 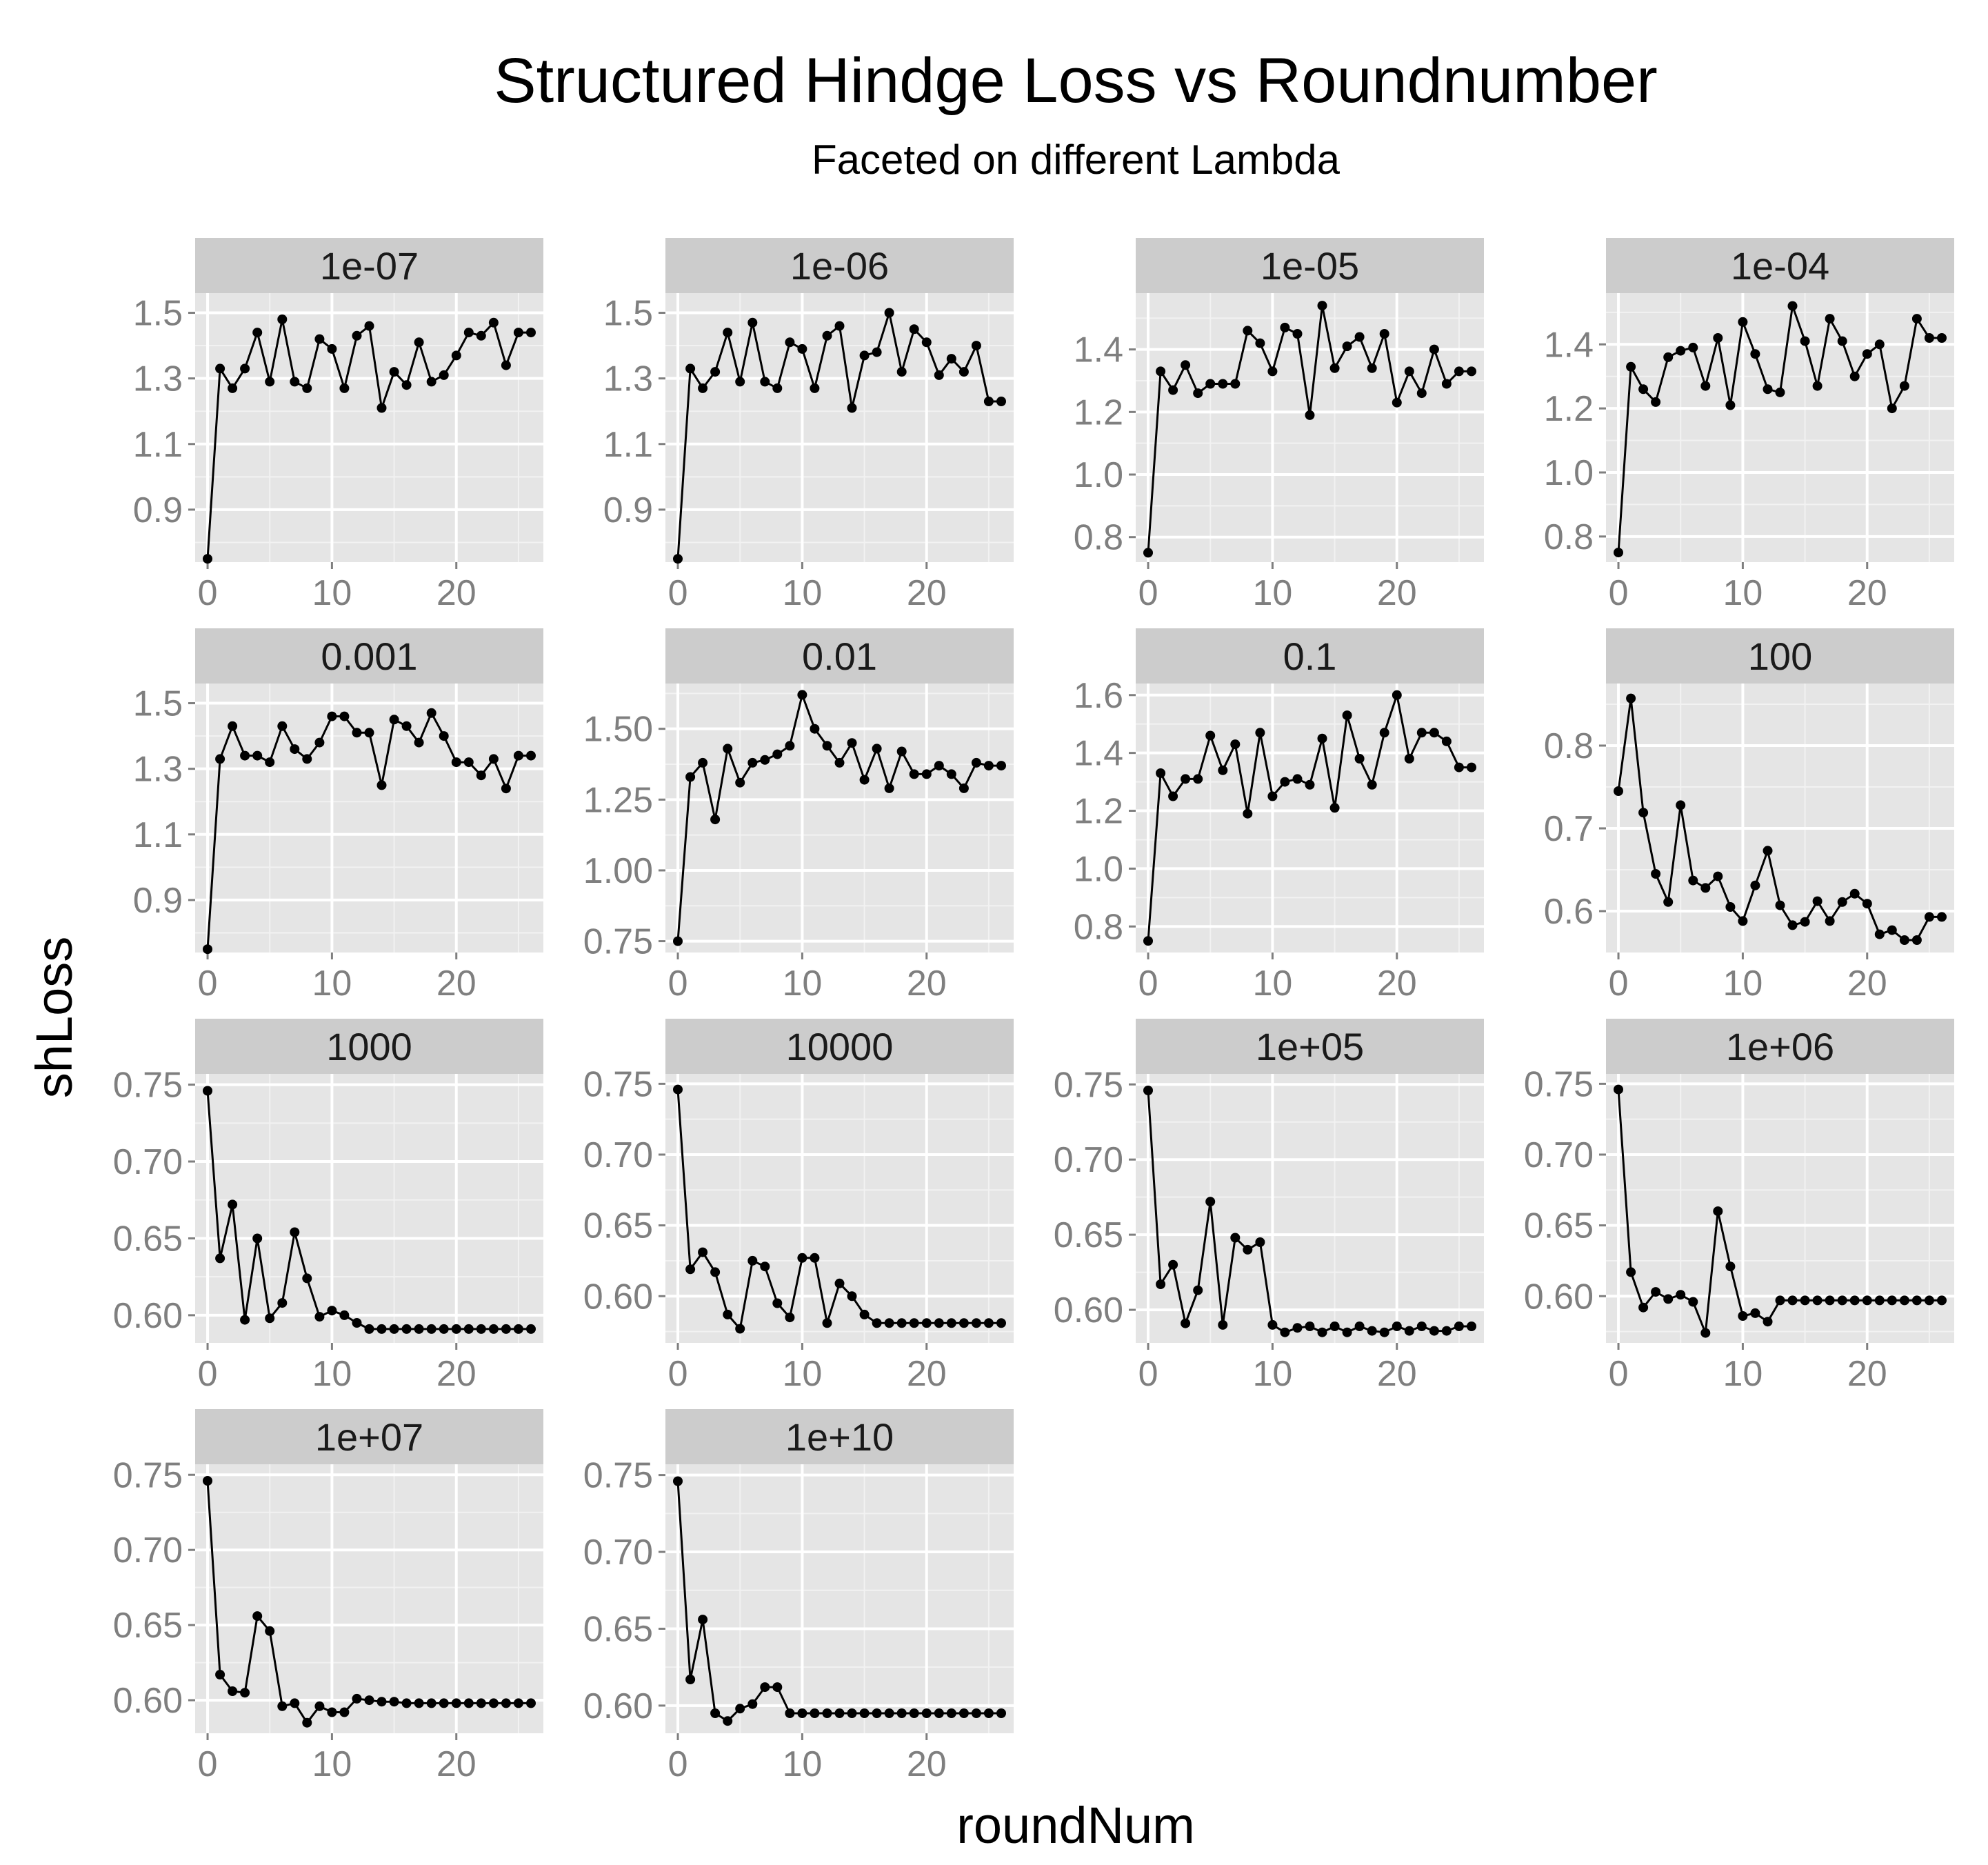 I want to click on facet-strip-label: 0.001, so click(x=369, y=656).